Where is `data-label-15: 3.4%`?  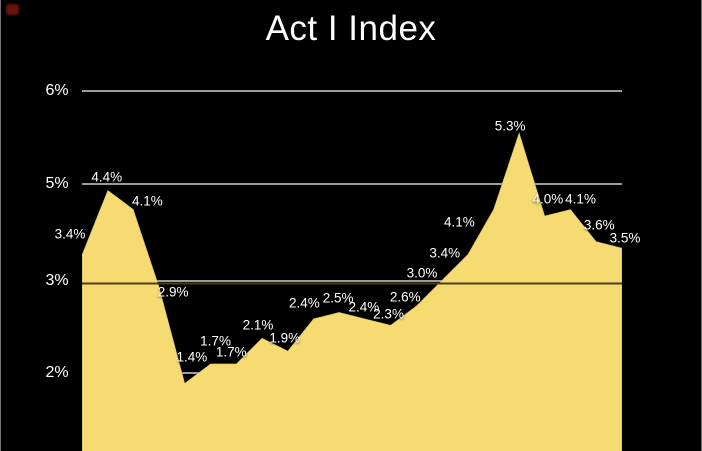 data-label-15: 3.4% is located at coordinates (445, 253).